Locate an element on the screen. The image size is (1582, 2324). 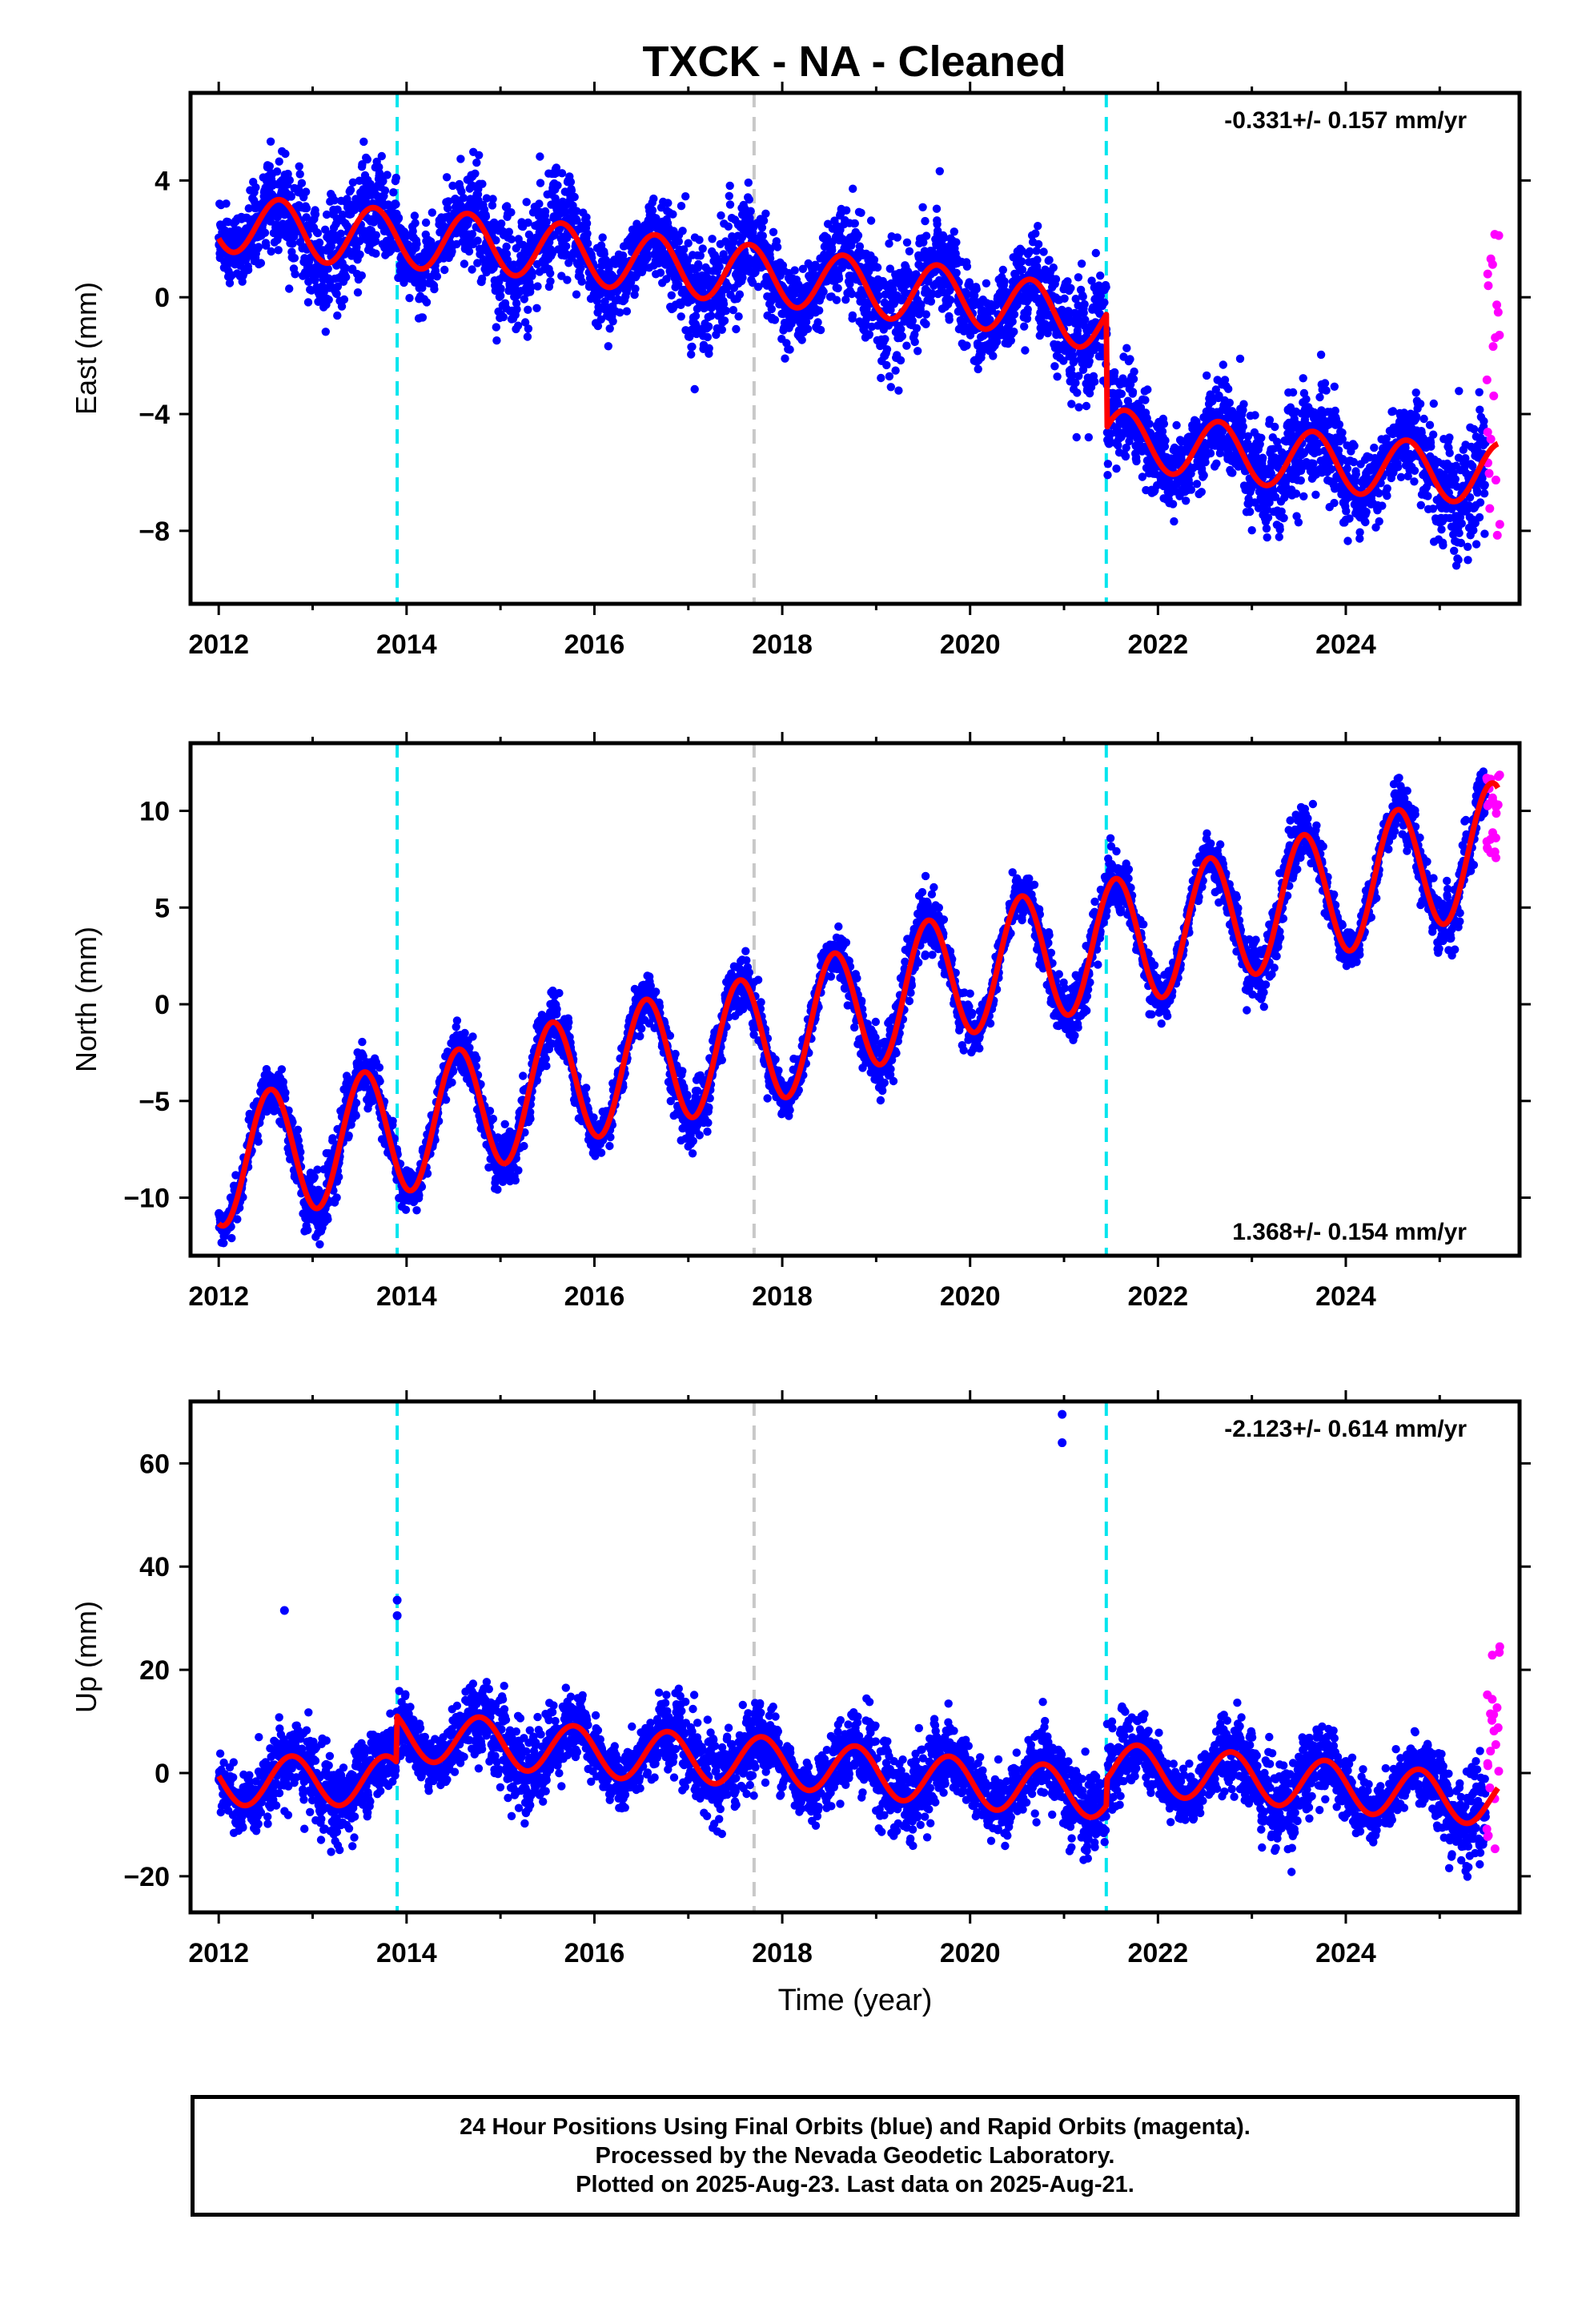
east-x-tick-label: 2022 is located at coordinates (1158, 644).